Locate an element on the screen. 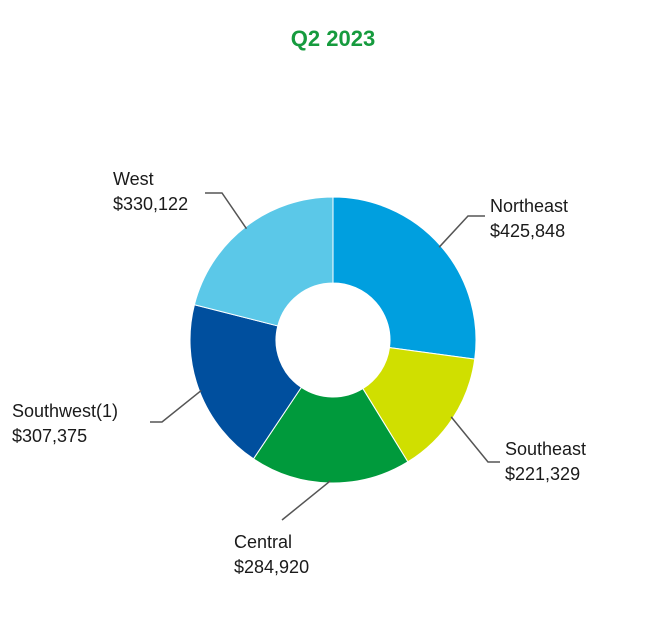  slice-value-label: $284,920 is located at coordinates (271, 567).